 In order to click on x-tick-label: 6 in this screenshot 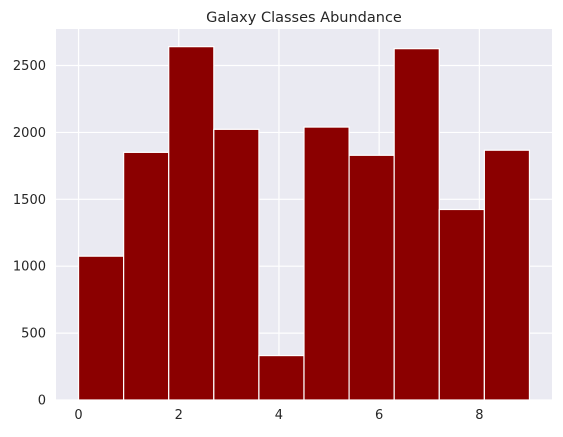, I will do `click(379, 415)`.